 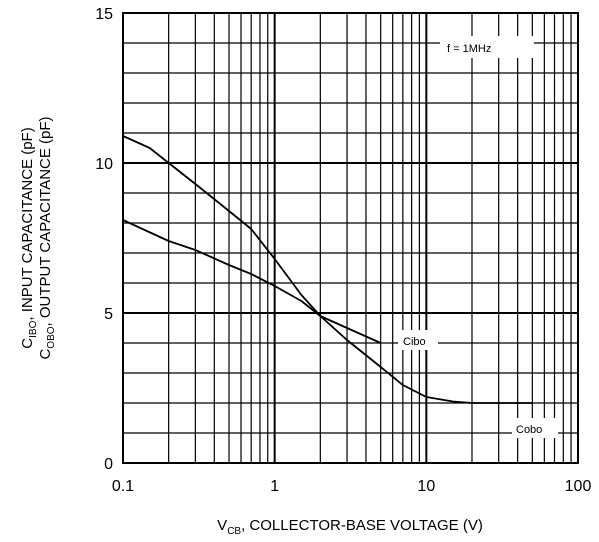 What do you see at coordinates (123, 486) in the screenshot?
I see `x-tick-label: 0.1` at bounding box center [123, 486].